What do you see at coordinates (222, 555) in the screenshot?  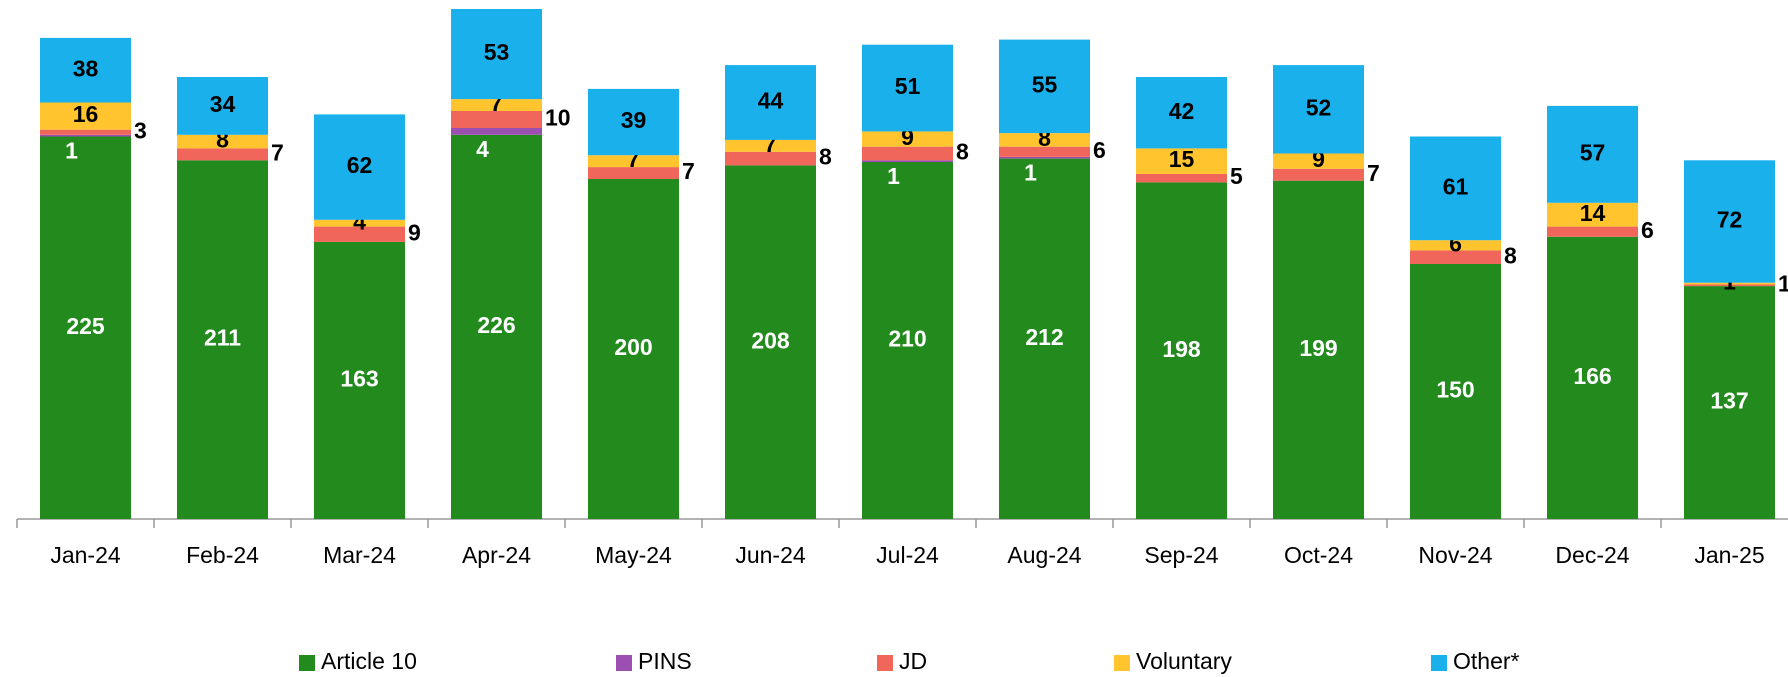 I see `x-tick-label: Feb-24` at bounding box center [222, 555].